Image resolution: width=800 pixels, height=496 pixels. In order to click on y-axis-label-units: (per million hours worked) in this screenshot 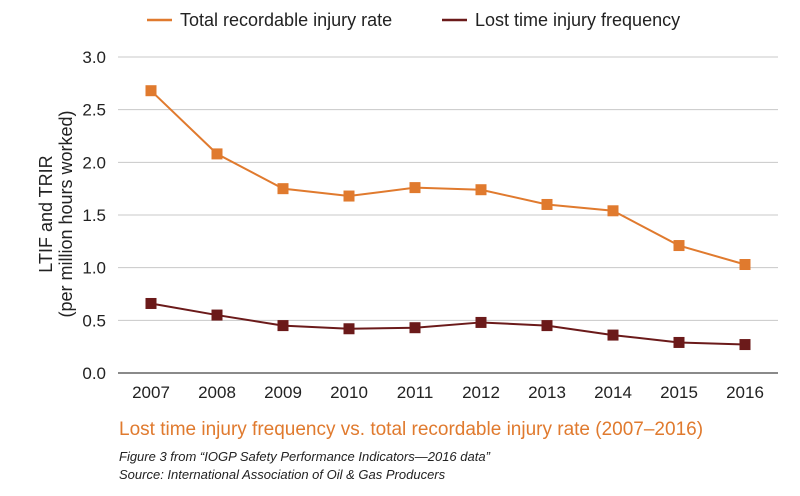, I will do `click(66, 213)`.